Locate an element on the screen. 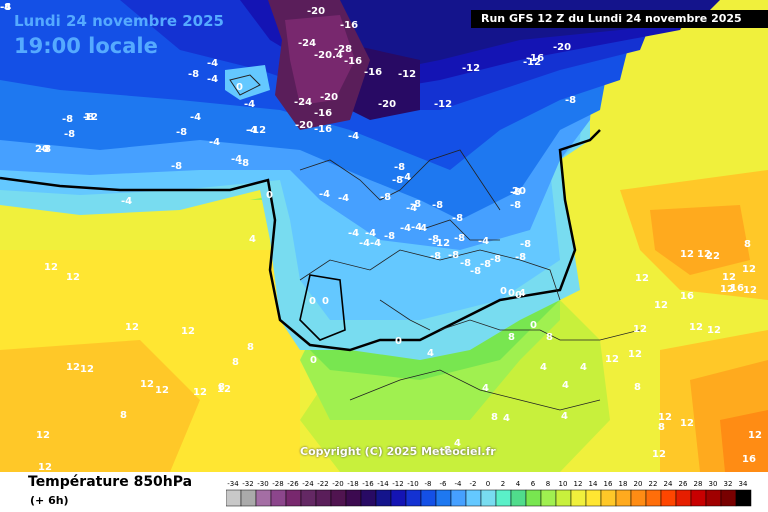  isotherm-label: -20.4 is located at coordinates (328, 55).